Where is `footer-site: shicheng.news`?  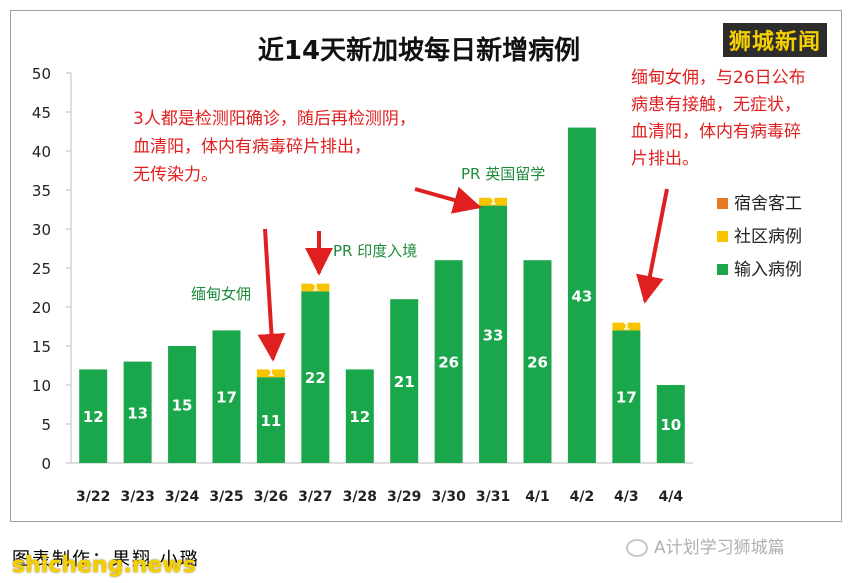
footer-site: shicheng.news is located at coordinates (104, 565).